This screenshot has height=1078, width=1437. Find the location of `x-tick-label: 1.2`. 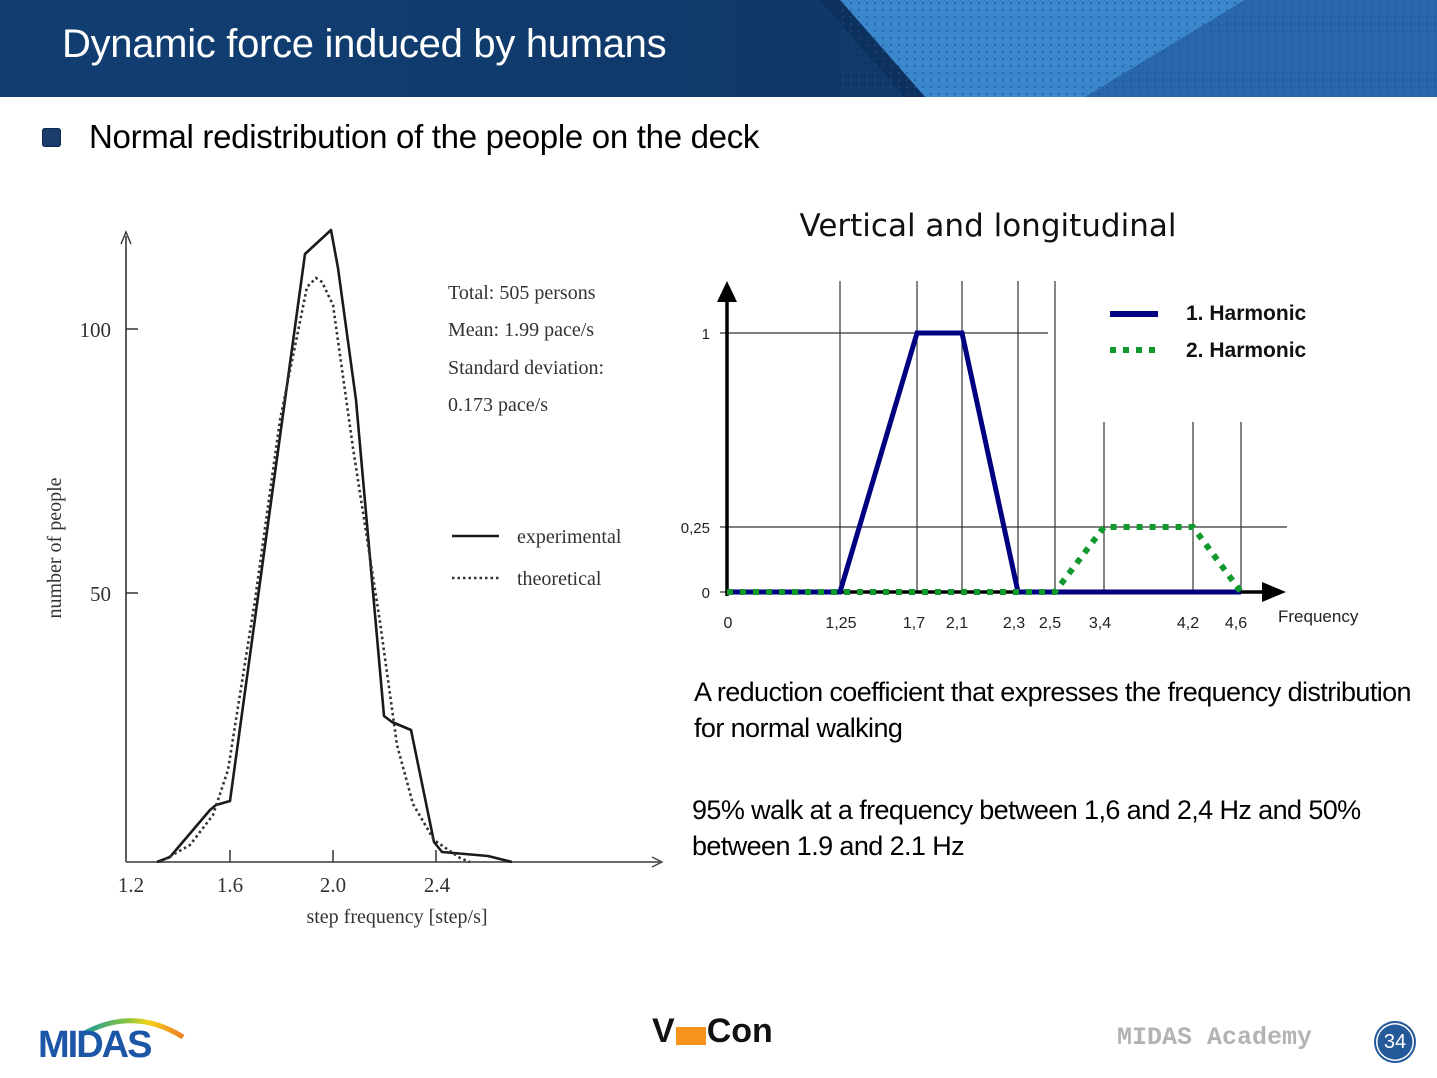

x-tick-label: 1.2 is located at coordinates (131, 885).